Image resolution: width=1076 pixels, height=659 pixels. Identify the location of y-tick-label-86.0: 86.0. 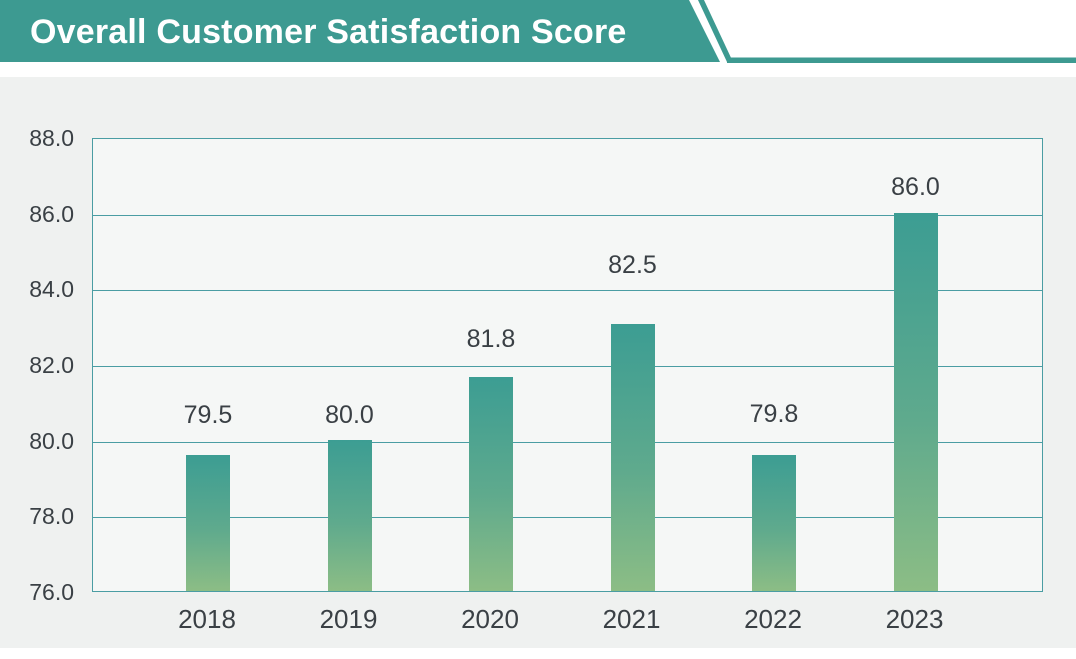
(51, 213).